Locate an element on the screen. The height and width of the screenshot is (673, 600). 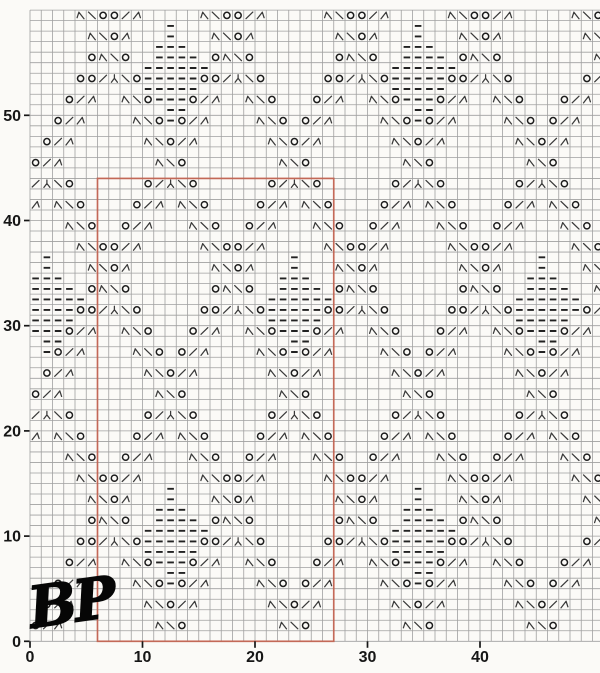
bp-logo: BP is located at coordinates (72, 602).